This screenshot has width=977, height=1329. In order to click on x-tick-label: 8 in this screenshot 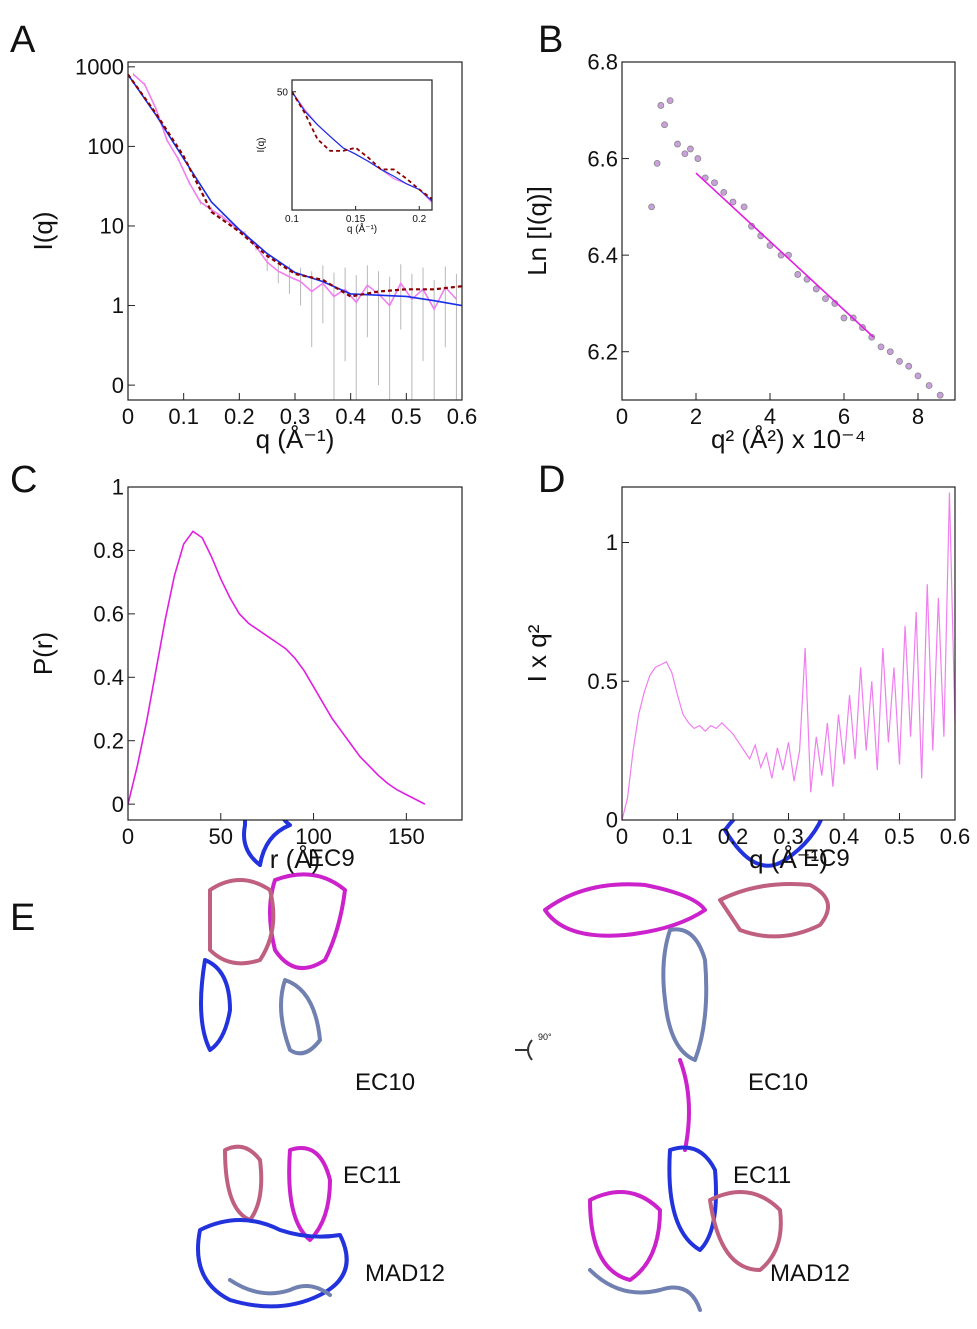, I will do `click(918, 416)`.